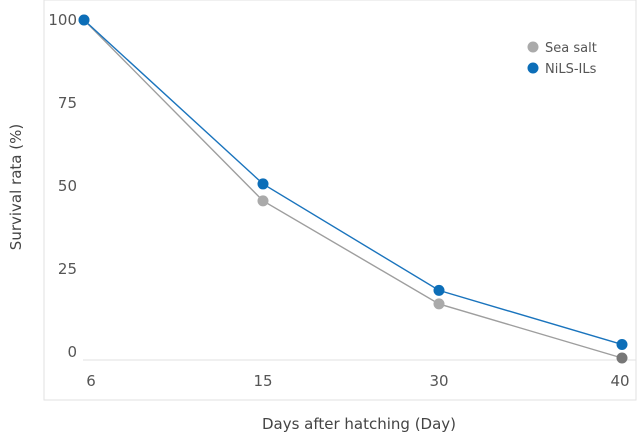  What do you see at coordinates (533, 68) in the screenshot?
I see `legend-marker-nils-ils` at bounding box center [533, 68].